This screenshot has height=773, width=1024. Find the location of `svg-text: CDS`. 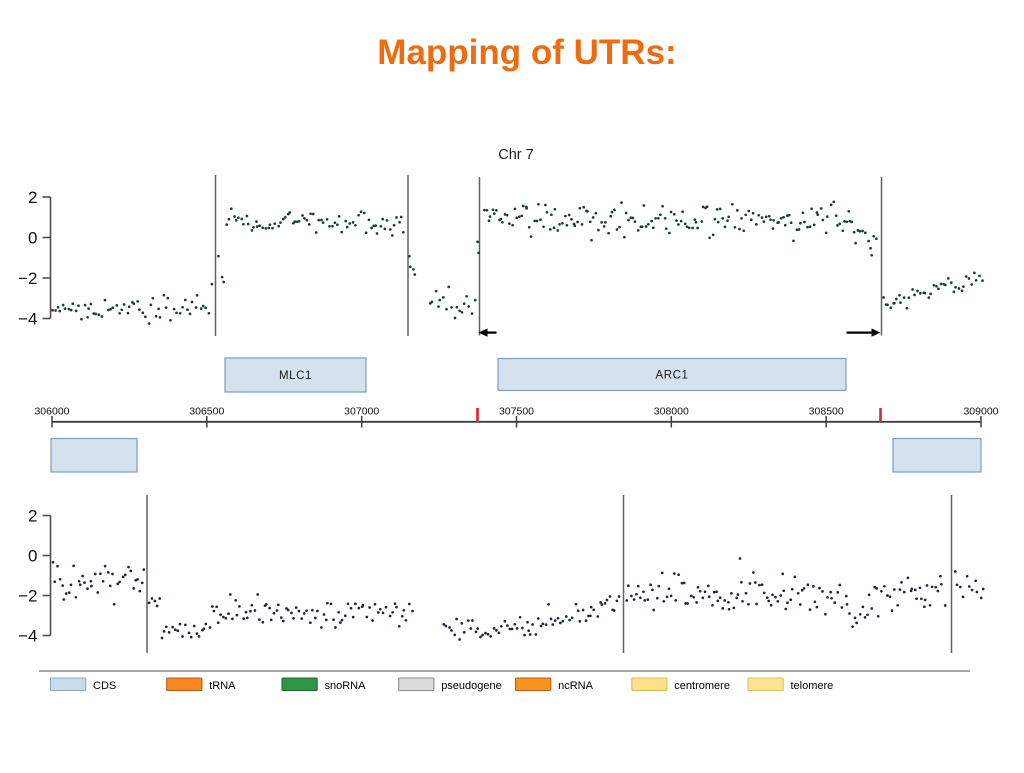

svg-text: CDS is located at coordinates (104, 686).